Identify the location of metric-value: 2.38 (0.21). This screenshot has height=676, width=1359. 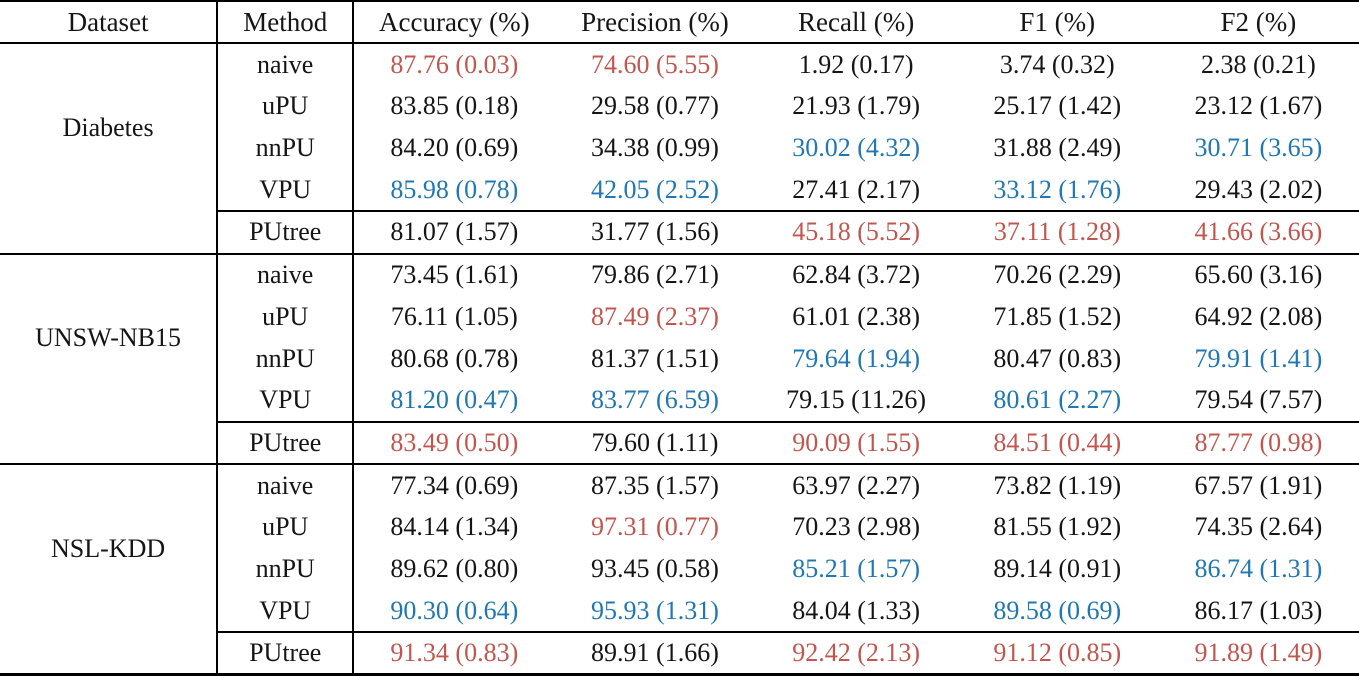
(1258, 64).